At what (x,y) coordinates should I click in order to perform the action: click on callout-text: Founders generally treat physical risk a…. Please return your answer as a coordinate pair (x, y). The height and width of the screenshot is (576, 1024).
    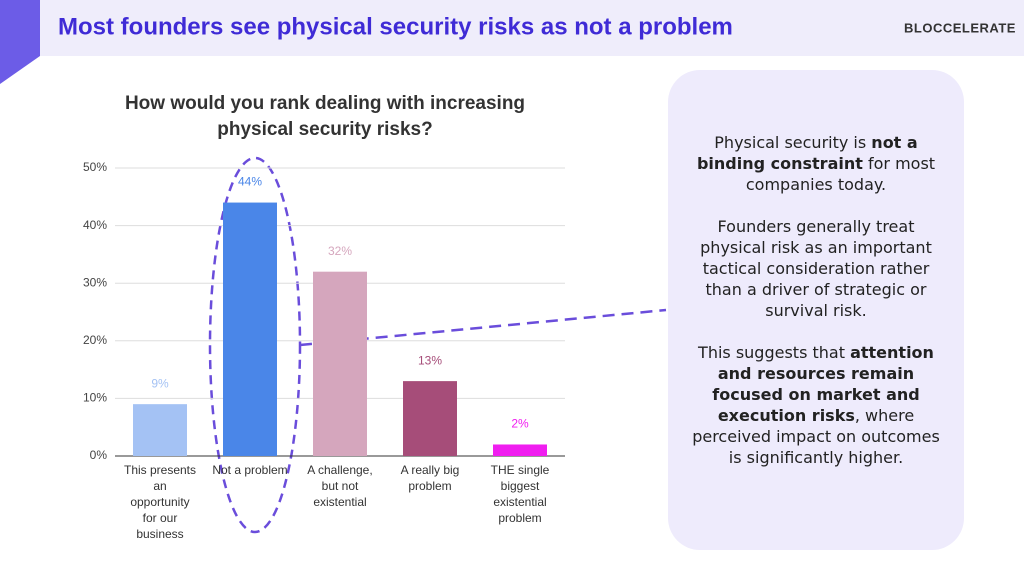
    Looking at the image, I should click on (816, 268).